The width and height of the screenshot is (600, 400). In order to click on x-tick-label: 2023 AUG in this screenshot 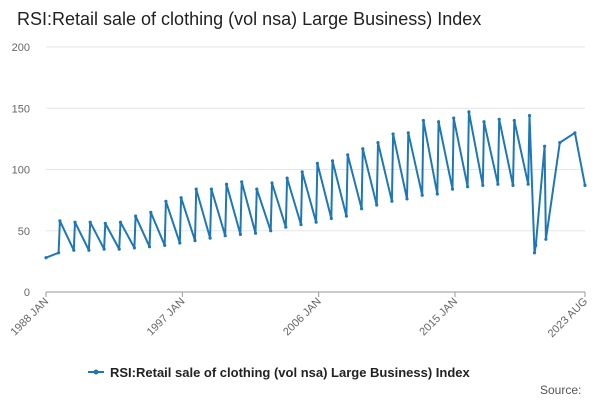, I will do `click(568, 318)`.